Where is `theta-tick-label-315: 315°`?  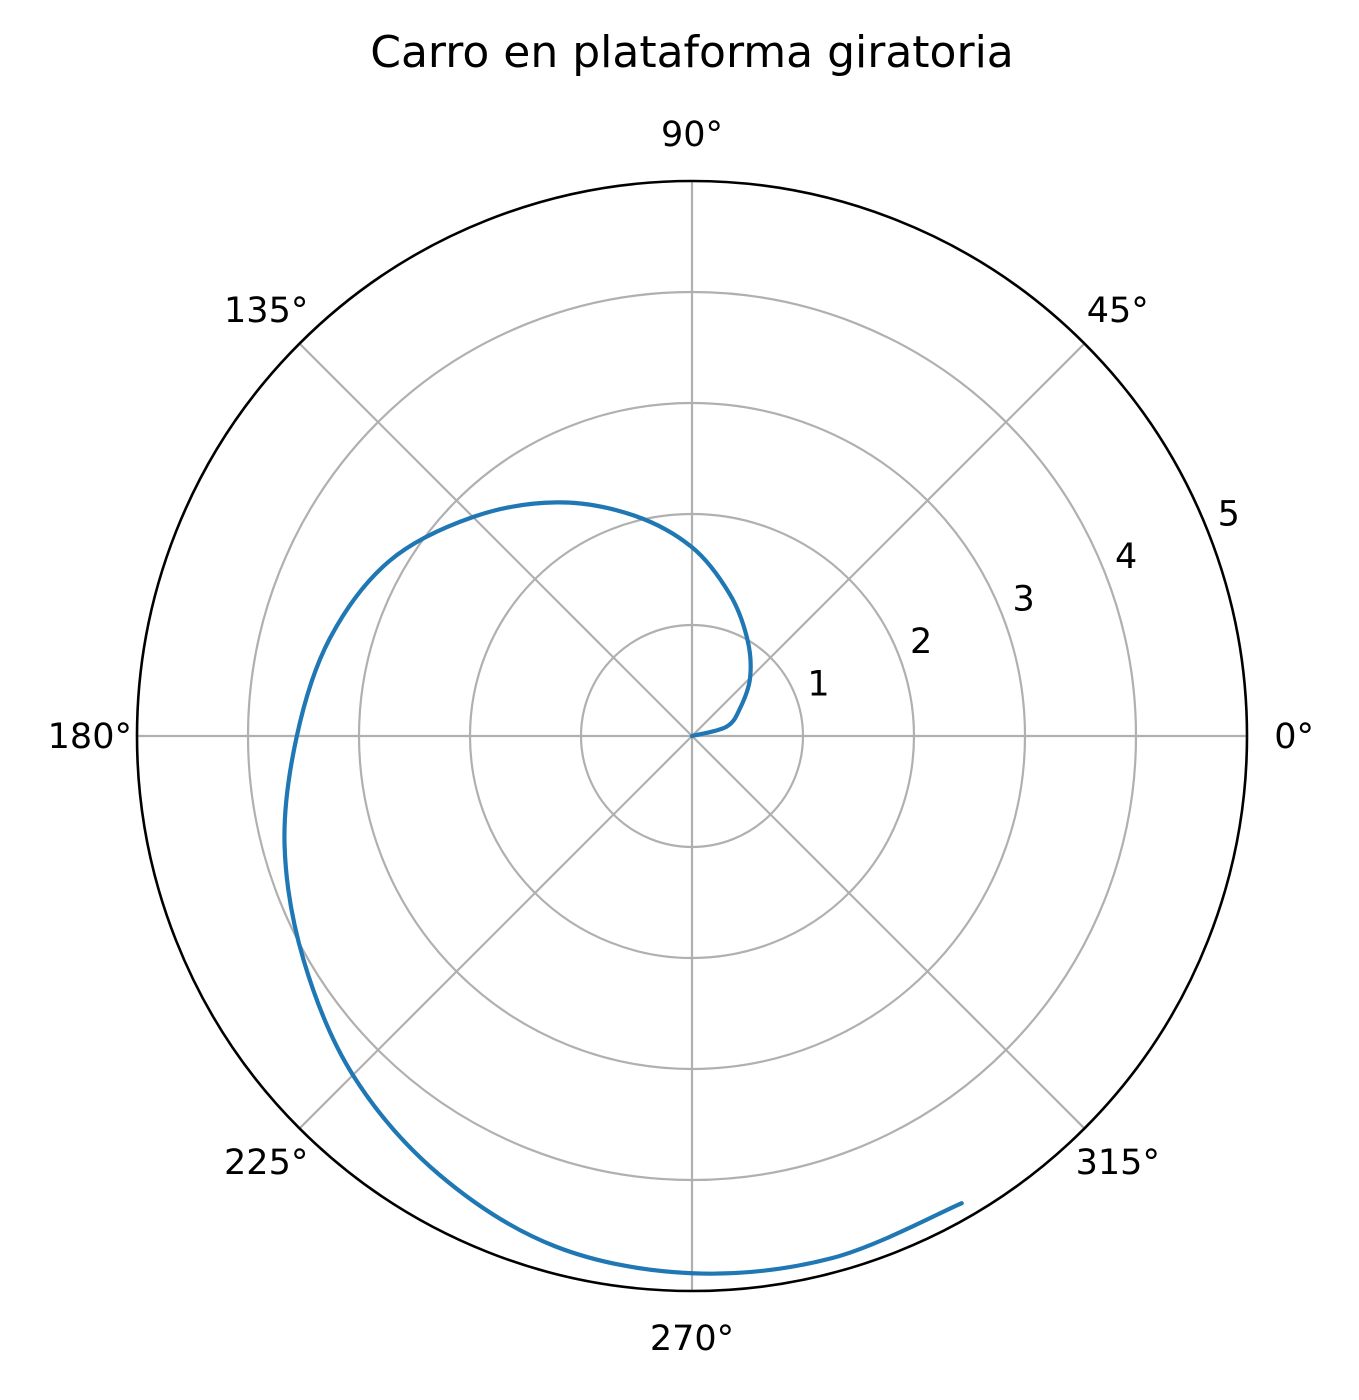 theta-tick-label-315: 315° is located at coordinates (1118, 1163).